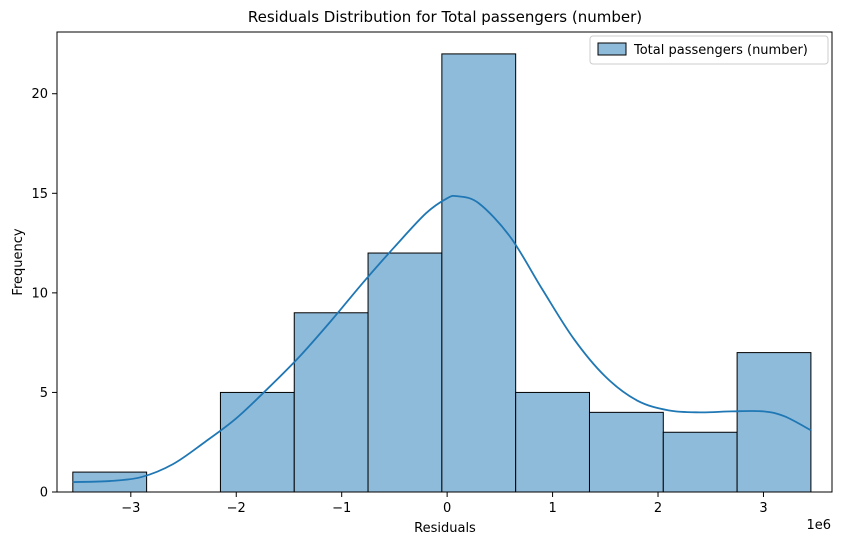 This screenshot has height=549, width=842. What do you see at coordinates (39, 293) in the screenshot?
I see `y-tick-label: 10` at bounding box center [39, 293].